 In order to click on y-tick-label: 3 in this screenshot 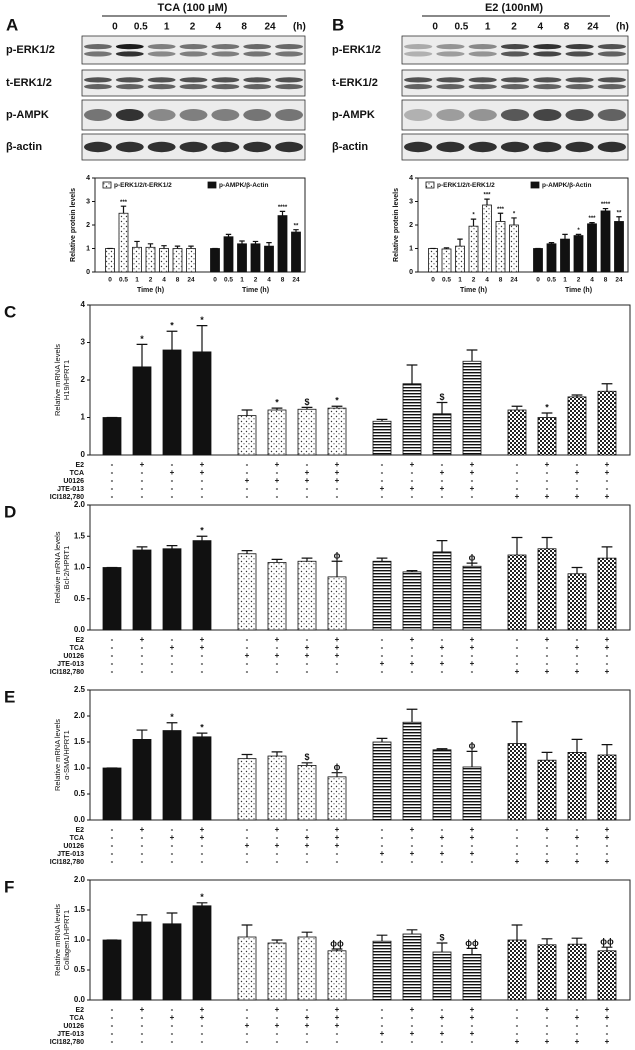, I will do `click(411, 201)`.